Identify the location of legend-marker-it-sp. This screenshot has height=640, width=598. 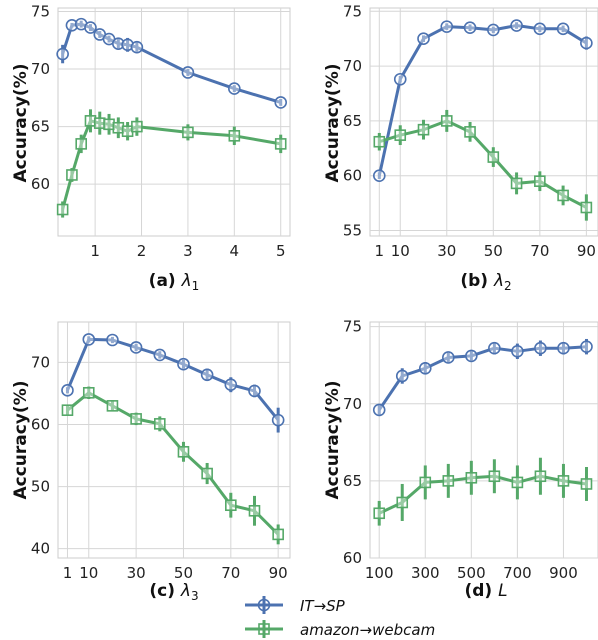
(264, 605).